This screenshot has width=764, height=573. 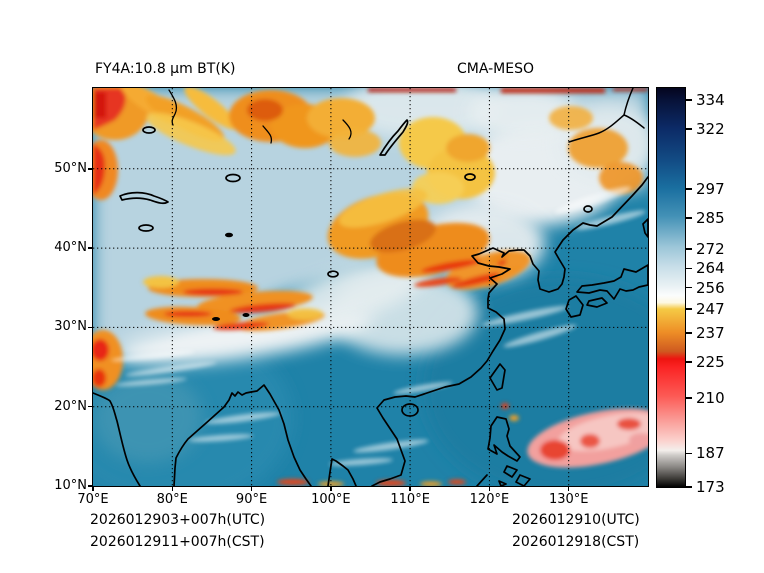 What do you see at coordinates (670, 287) in the screenshot?
I see `colorbar-gradient` at bounding box center [670, 287].